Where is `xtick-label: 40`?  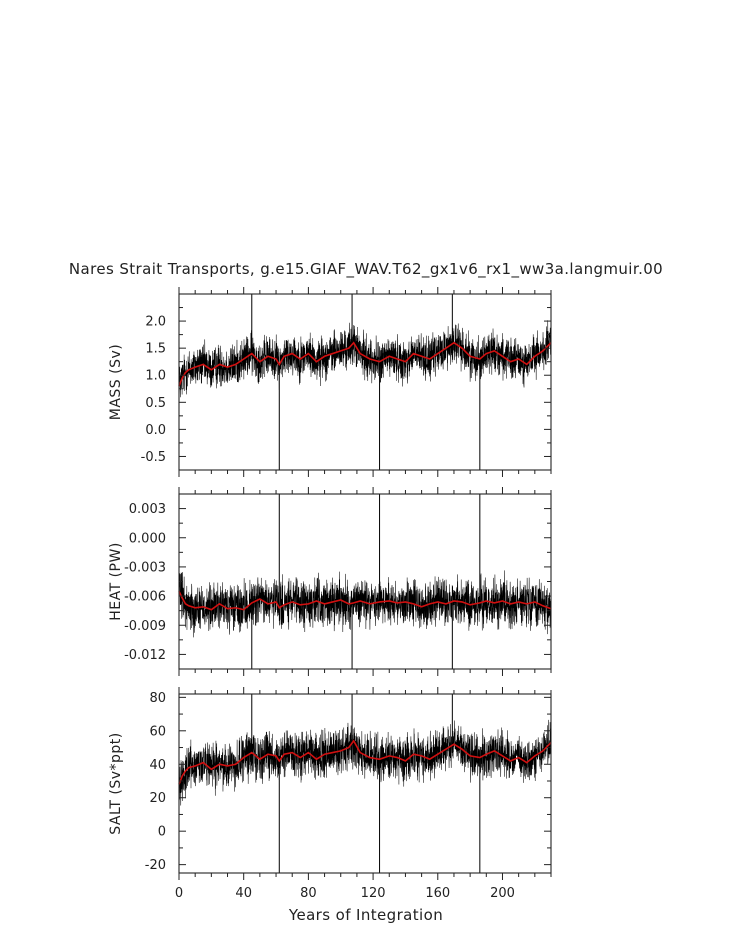 xtick-label: 40 is located at coordinates (243, 893).